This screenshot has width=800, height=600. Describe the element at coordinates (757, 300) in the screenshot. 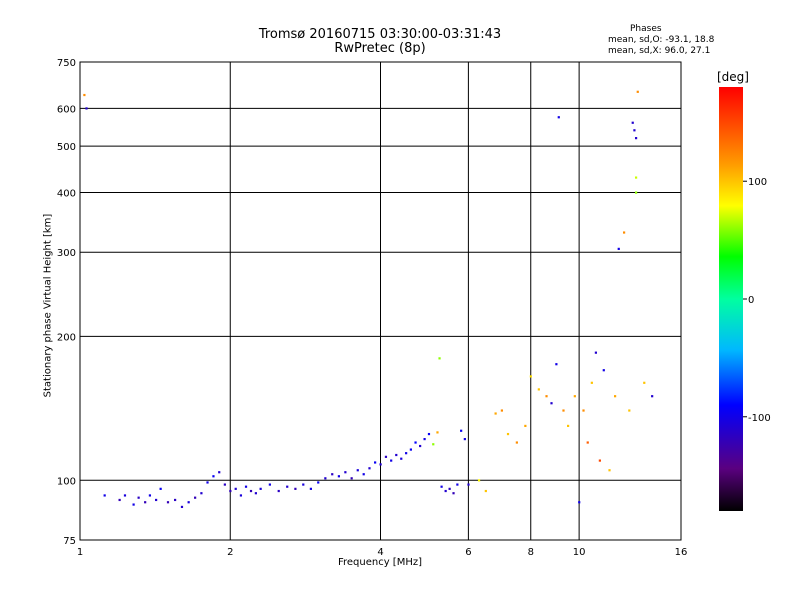

I see `colorbar-tick-labels: 100 0 -100` at that location.